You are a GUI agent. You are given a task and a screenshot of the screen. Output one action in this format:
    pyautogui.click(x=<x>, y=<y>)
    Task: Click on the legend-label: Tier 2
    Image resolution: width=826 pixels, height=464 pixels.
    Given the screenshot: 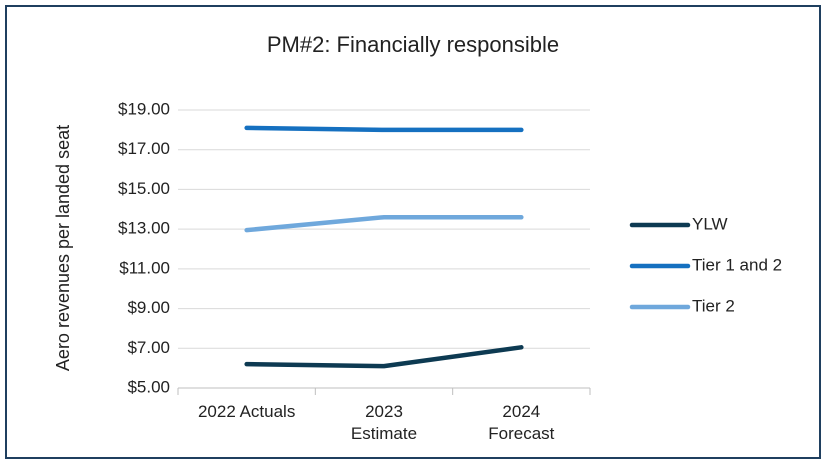 What is the action you would take?
    pyautogui.click(x=713, y=305)
    